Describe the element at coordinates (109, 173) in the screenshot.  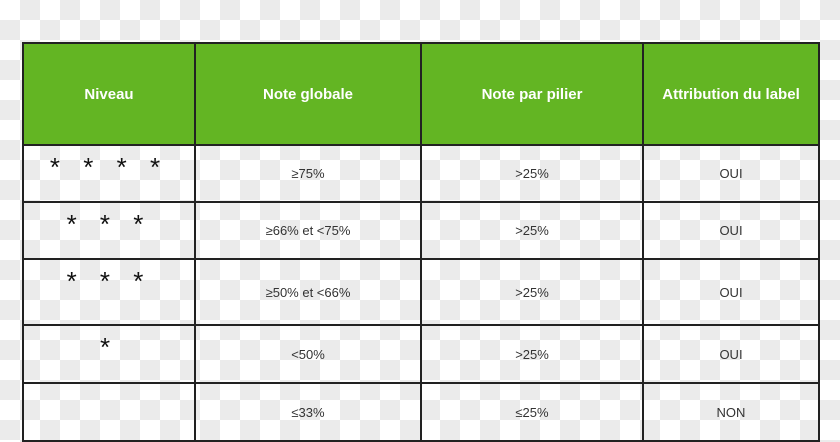
I see `niveau-cell: * * * *` at that location.